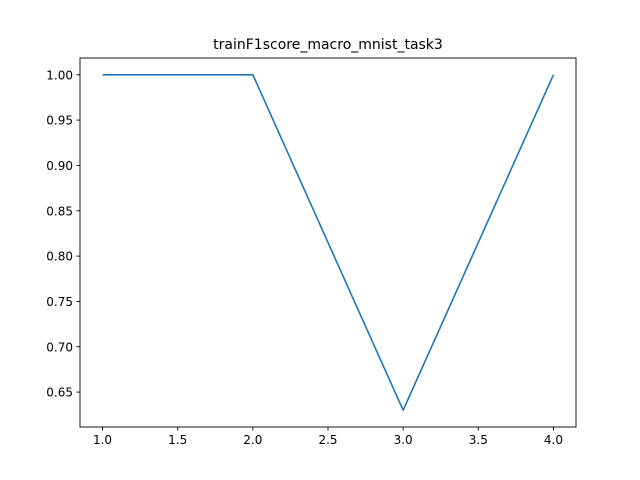 The height and width of the screenshot is (480, 640). I want to click on x-tick-label: 1.5, so click(177, 440).